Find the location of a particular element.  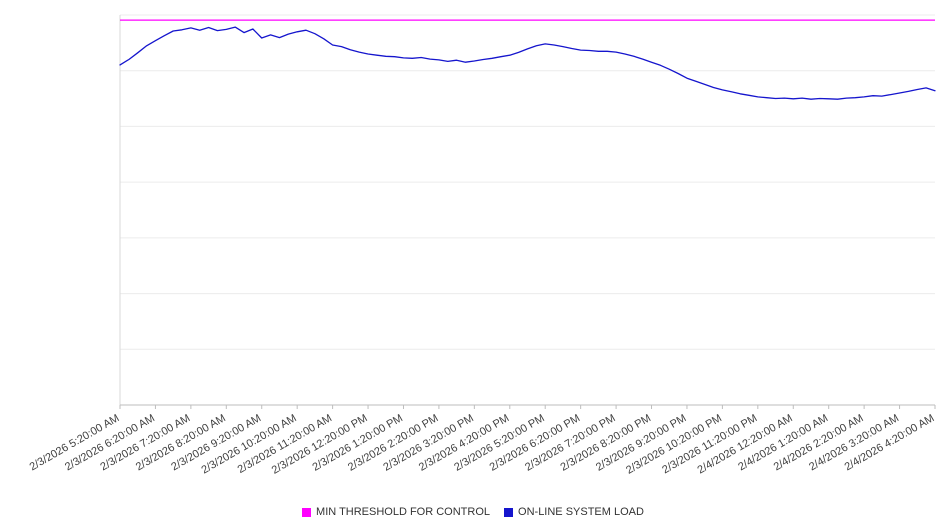

series-line-online-system-load is located at coordinates (527, 63).